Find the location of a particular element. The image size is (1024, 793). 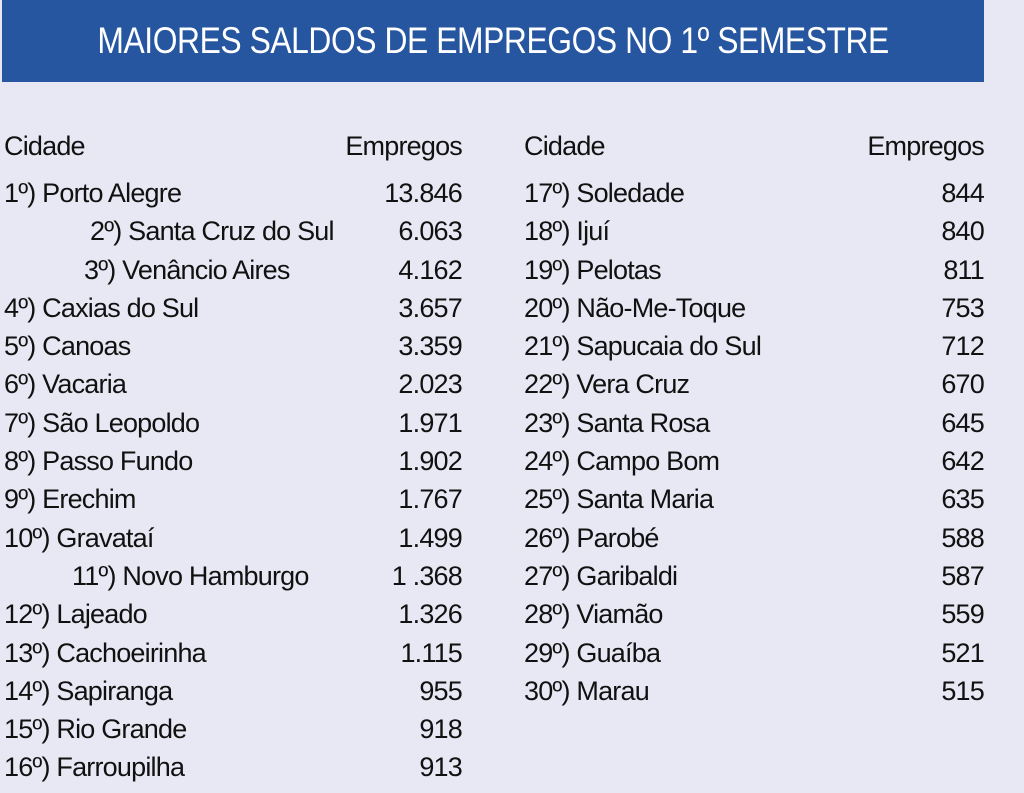

city-name: 12º) Lajeado is located at coordinates (76, 614).